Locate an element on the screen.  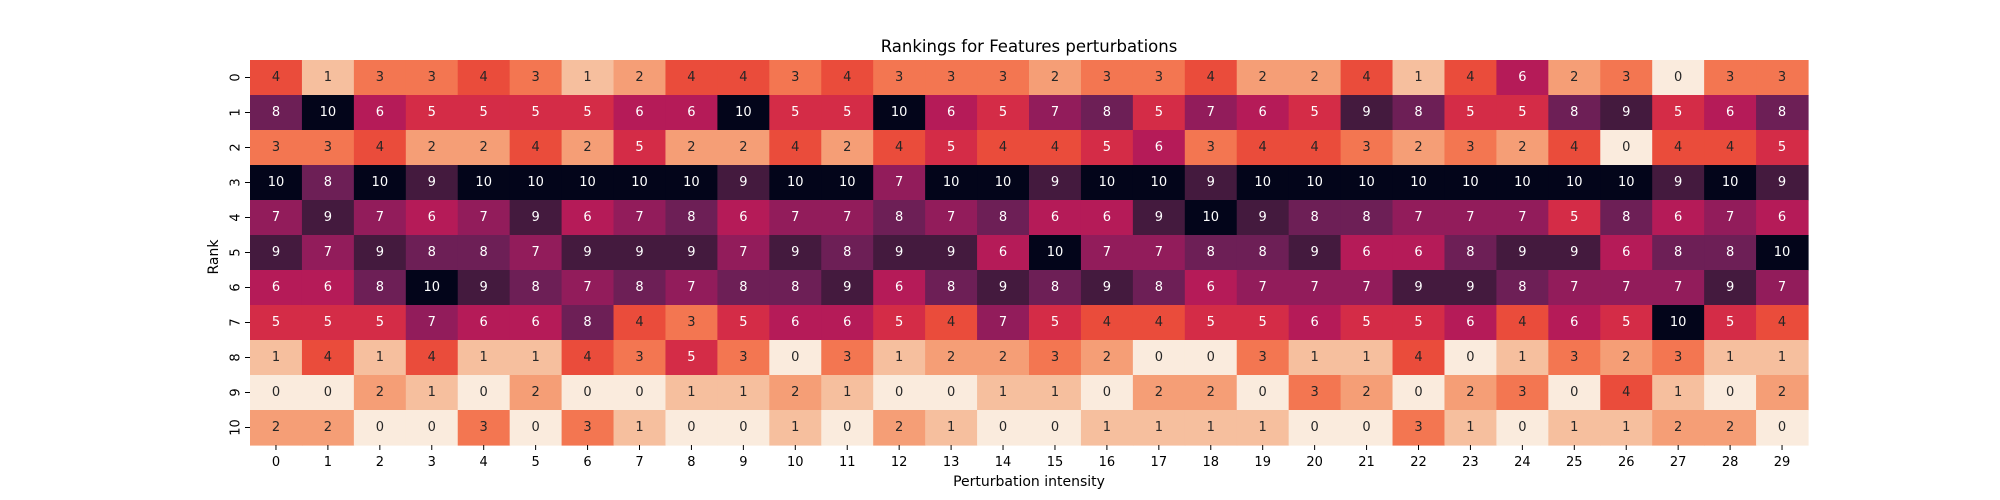
x-tick-label: 22 is located at coordinates (1418, 462).